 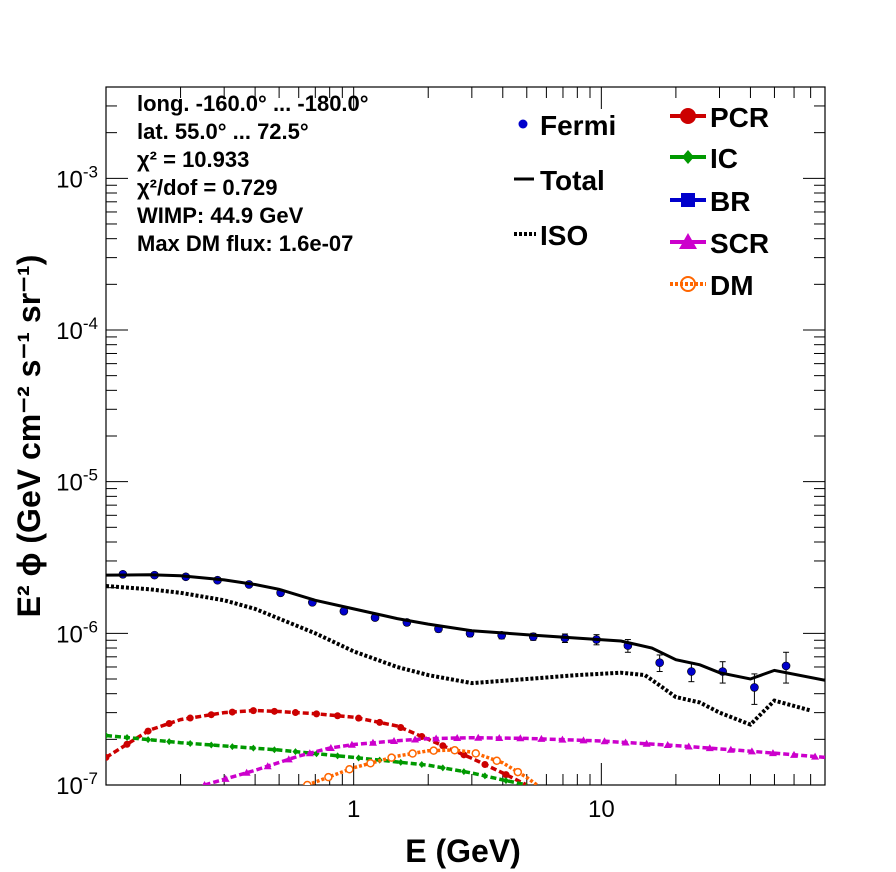 I want to click on series-ic, so click(x=317, y=758).